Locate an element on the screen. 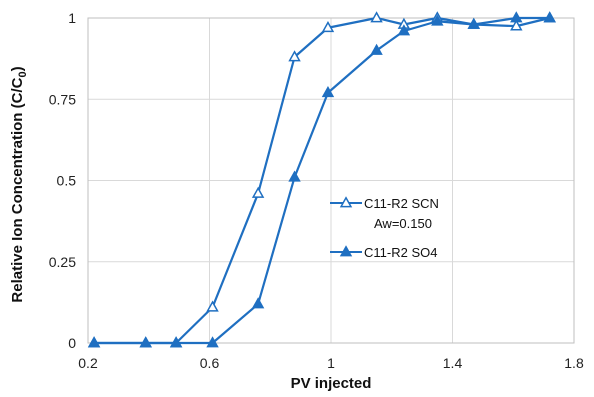  legend-item-scn: C11-R2 SCN Aw=0.150 is located at coordinates (384, 213).